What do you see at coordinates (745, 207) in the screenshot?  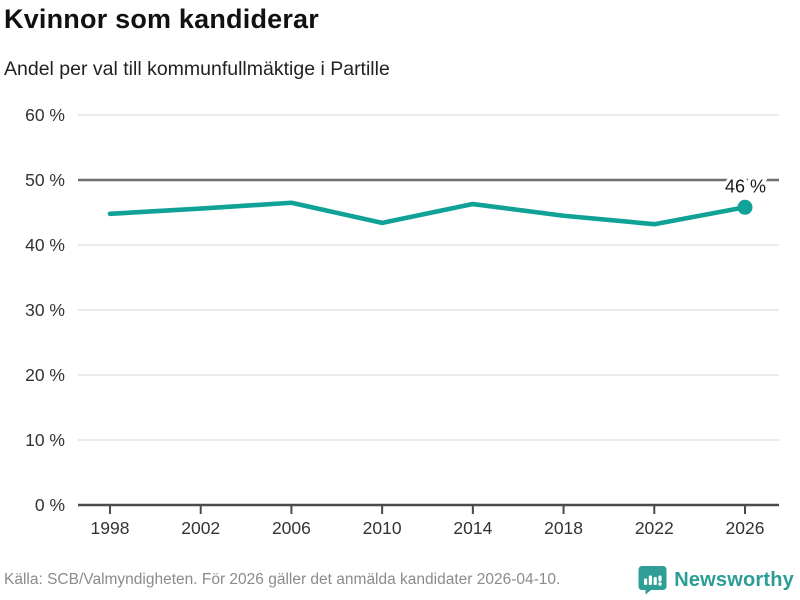 I see `last-data-point` at bounding box center [745, 207].